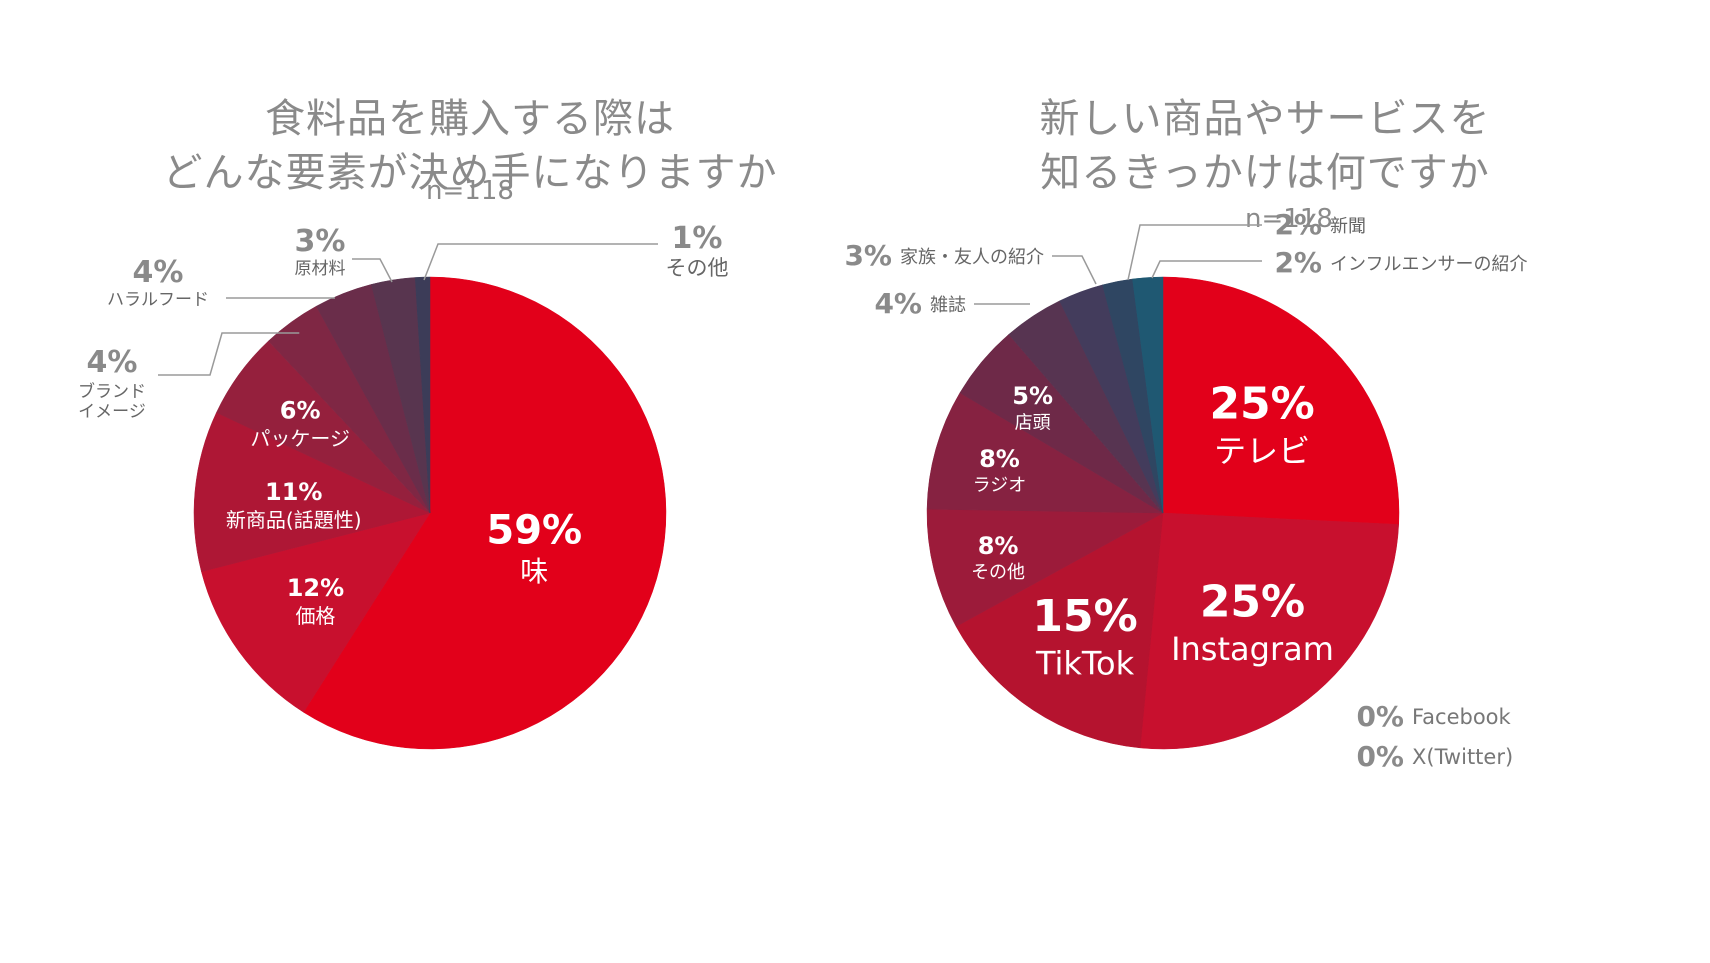  Describe the element at coordinates (1206, 269) in the screenshot. I see `pie2-influencer-leader` at that location.